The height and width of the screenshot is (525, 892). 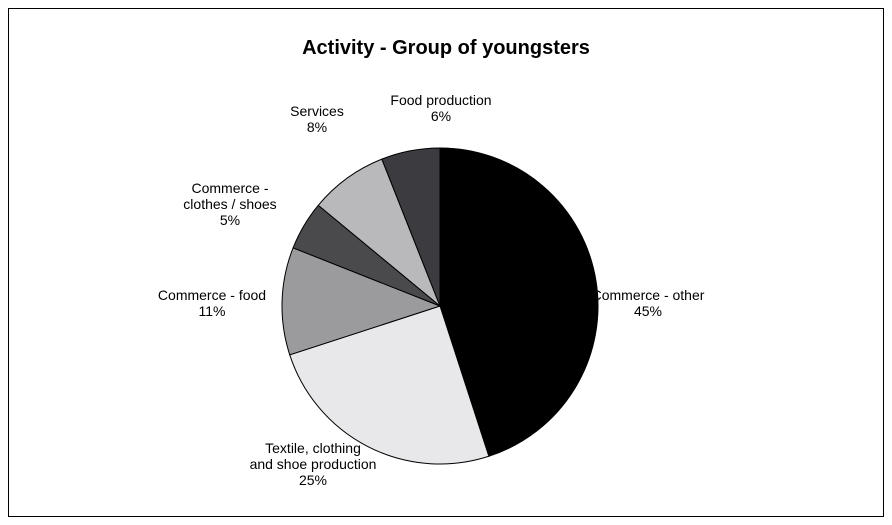 What do you see at coordinates (317, 127) in the screenshot?
I see `slice-percent-label-4: 8%` at bounding box center [317, 127].